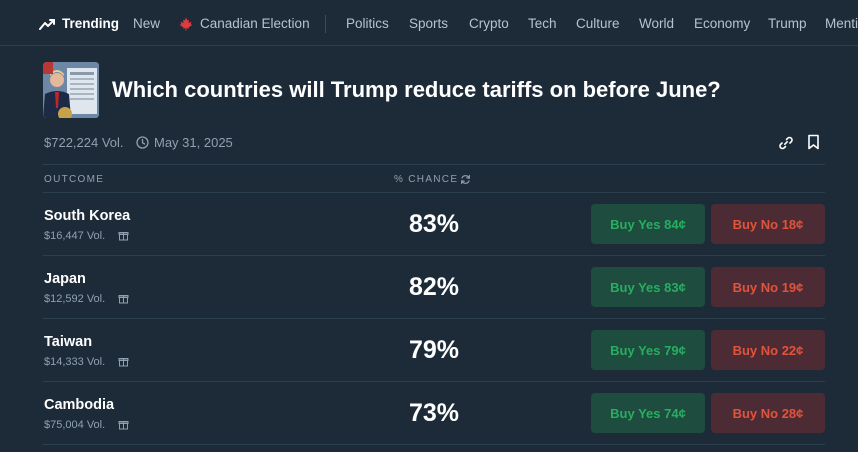 The image size is (858, 452). I want to click on nav-world: World, so click(657, 23).